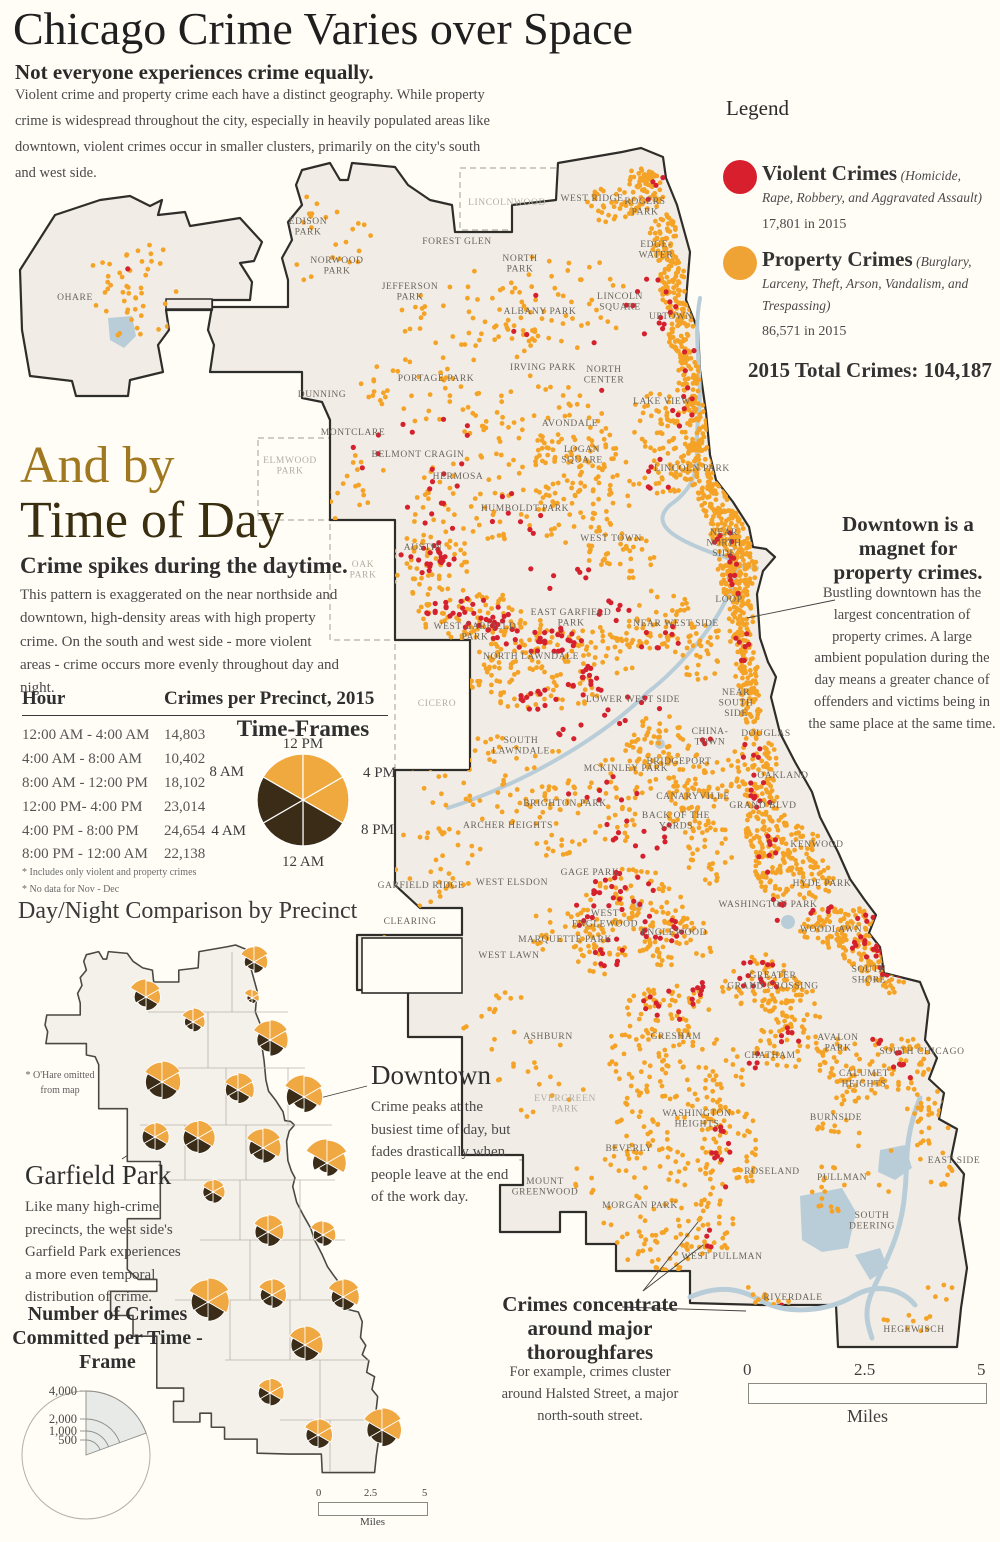 This screenshot has height=1542, width=1000. I want to click on map-label: BELMONT CRAGIN, so click(418, 455).